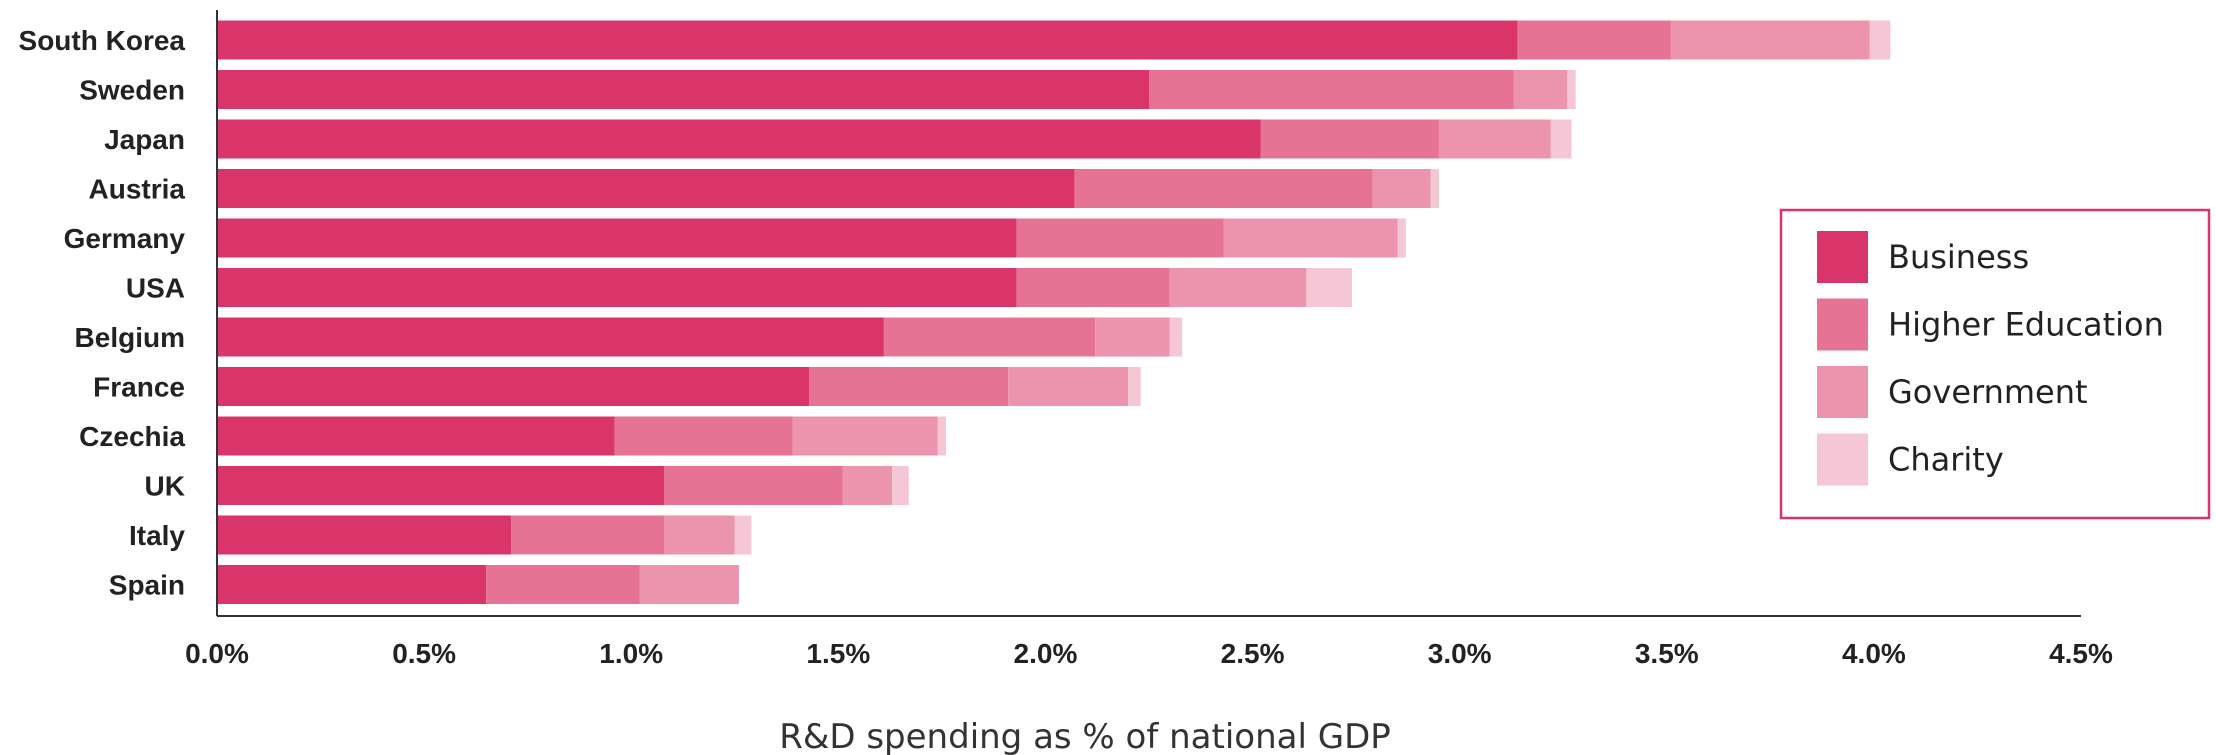 The width and height of the screenshot is (2216, 755). I want to click on category-label-usa: USA, so click(155, 288).